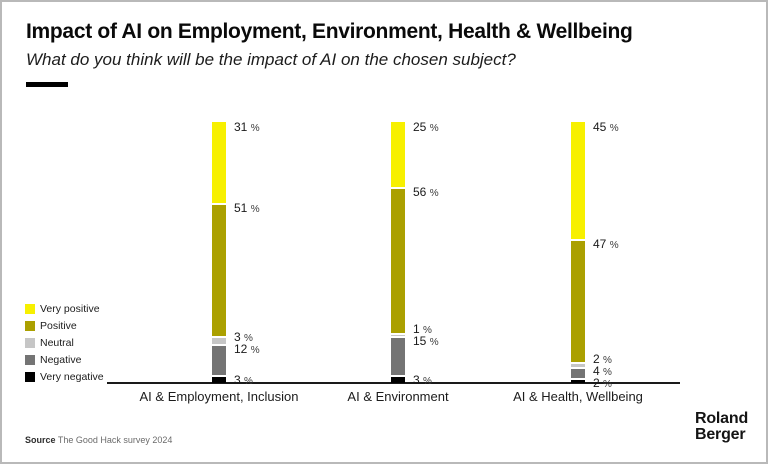 The width and height of the screenshot is (768, 464). I want to click on legend-item: Neutral, so click(64, 342).